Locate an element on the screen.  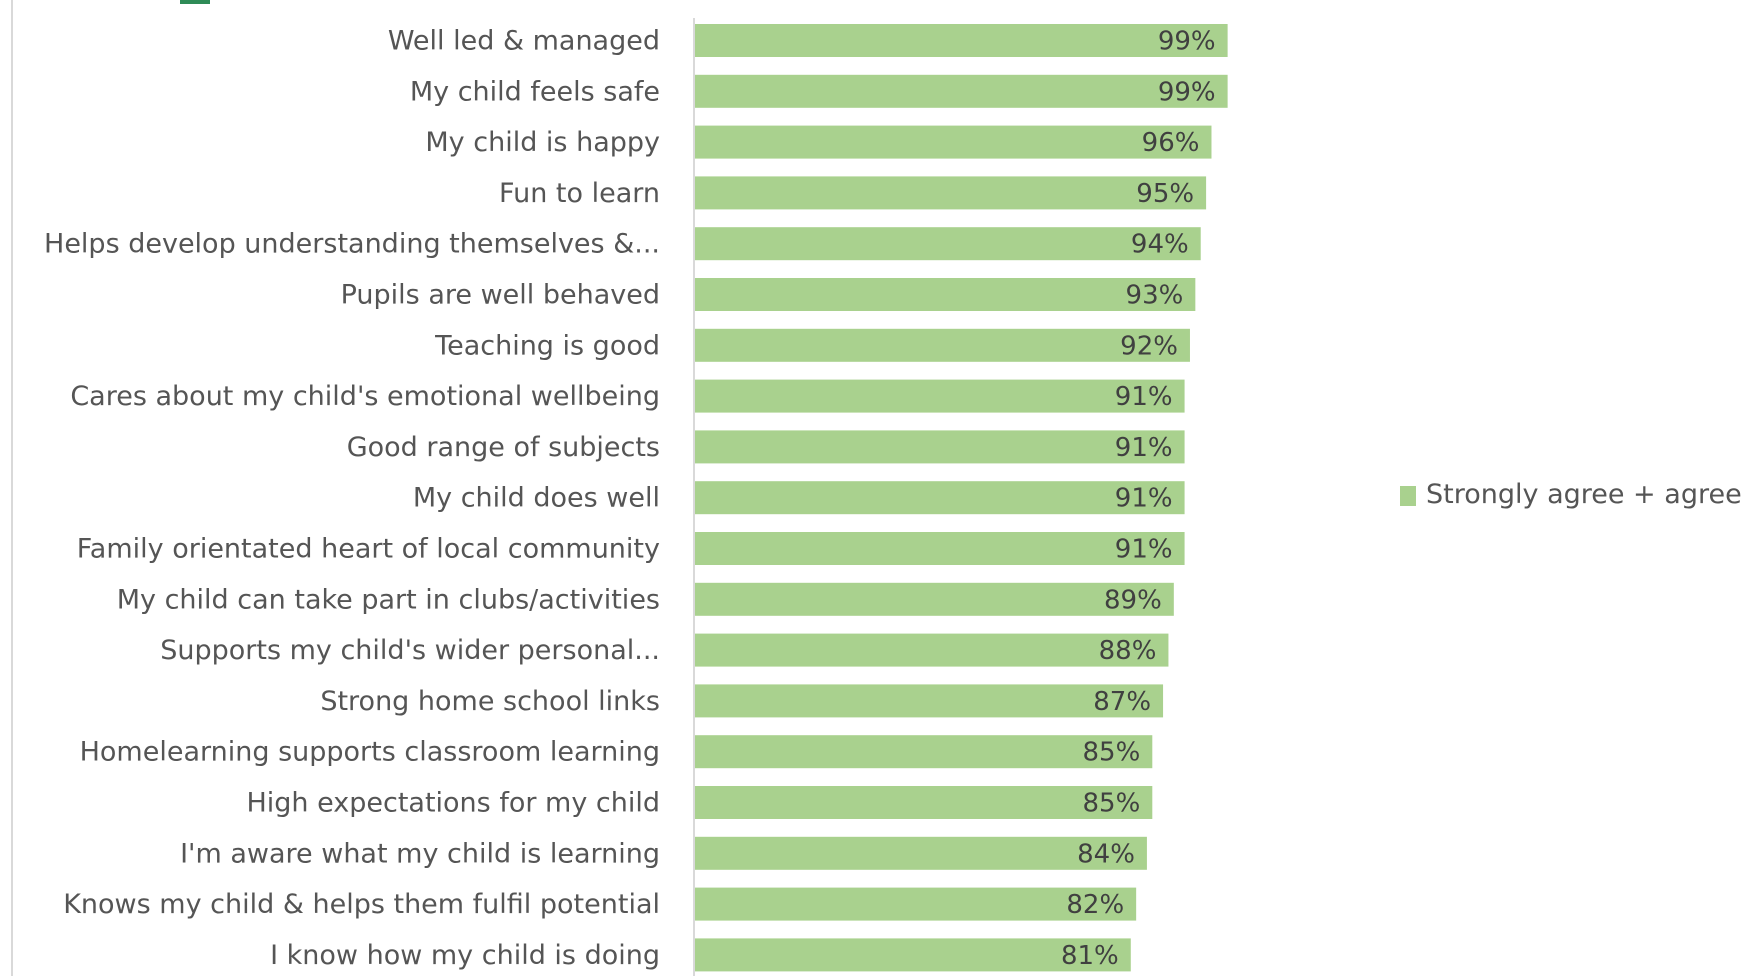
category-label: I'm aware what my child is learning is located at coordinates (420, 853).